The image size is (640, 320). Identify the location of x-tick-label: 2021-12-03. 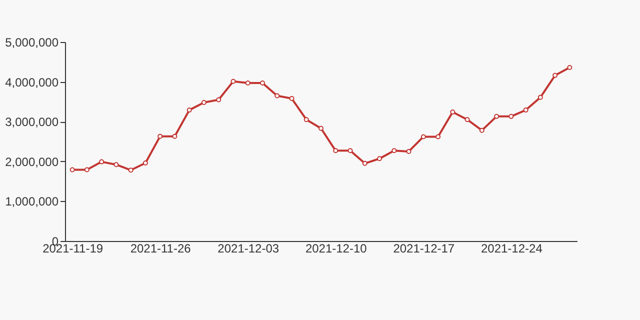
(249, 249).